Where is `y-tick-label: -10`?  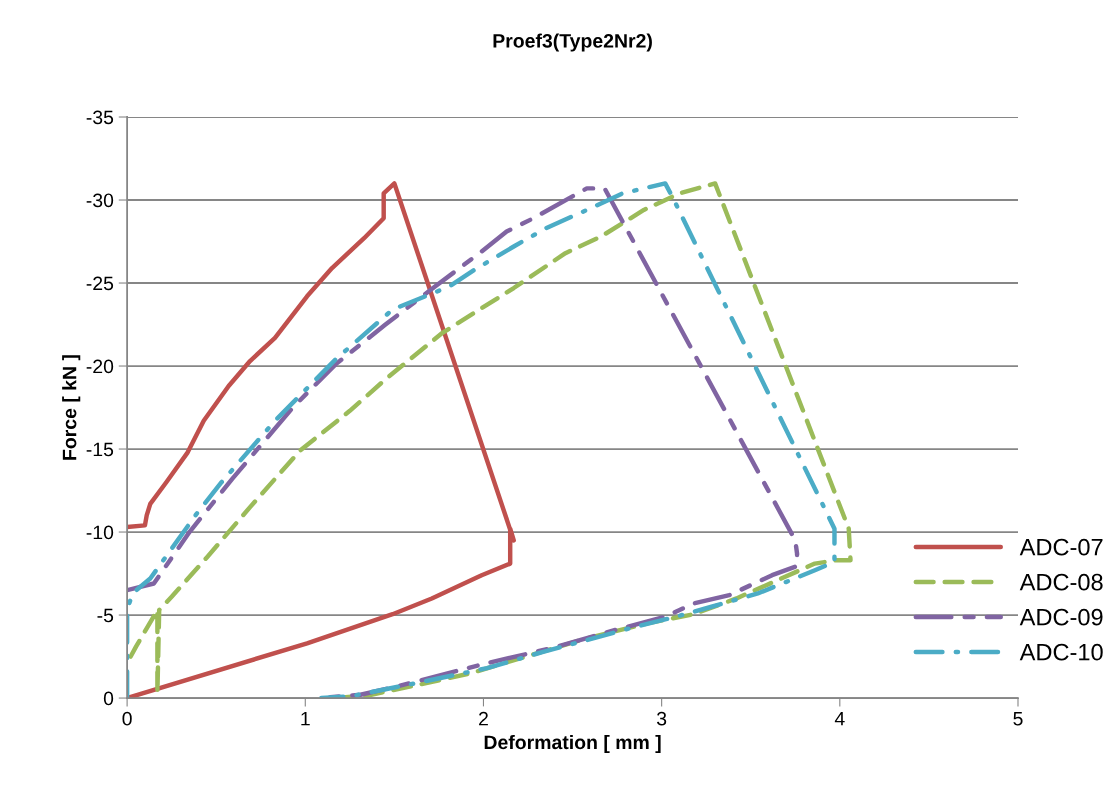 y-tick-label: -10 is located at coordinates (100, 532).